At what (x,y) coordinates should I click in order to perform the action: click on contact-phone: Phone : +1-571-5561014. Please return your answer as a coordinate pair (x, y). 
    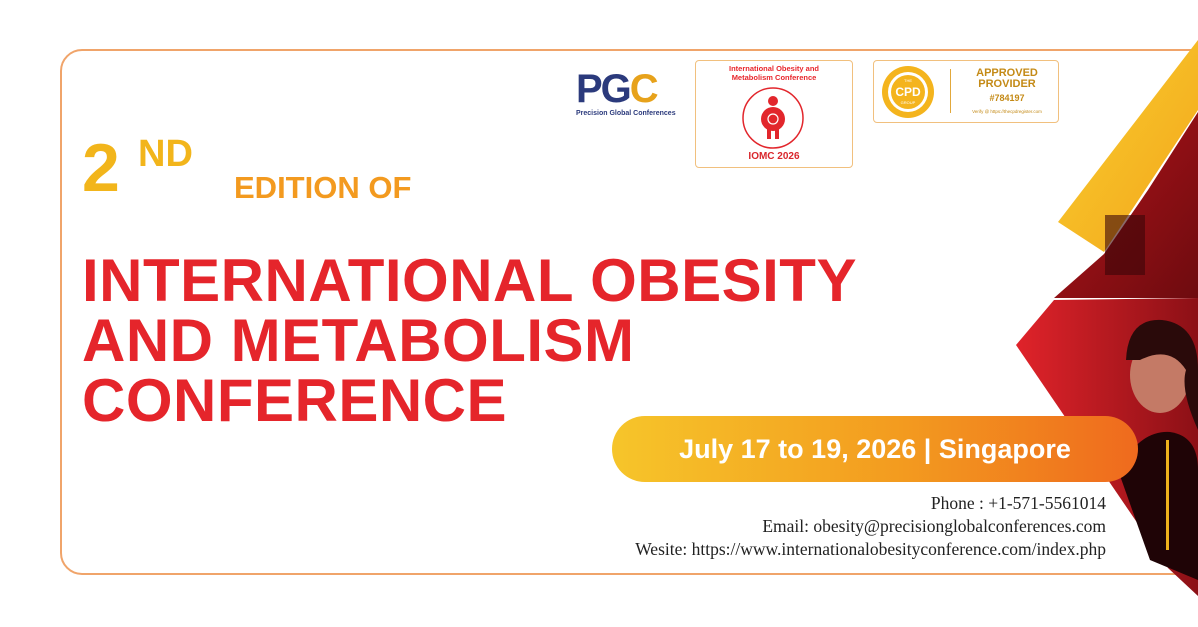
    Looking at the image, I should click on (1018, 503).